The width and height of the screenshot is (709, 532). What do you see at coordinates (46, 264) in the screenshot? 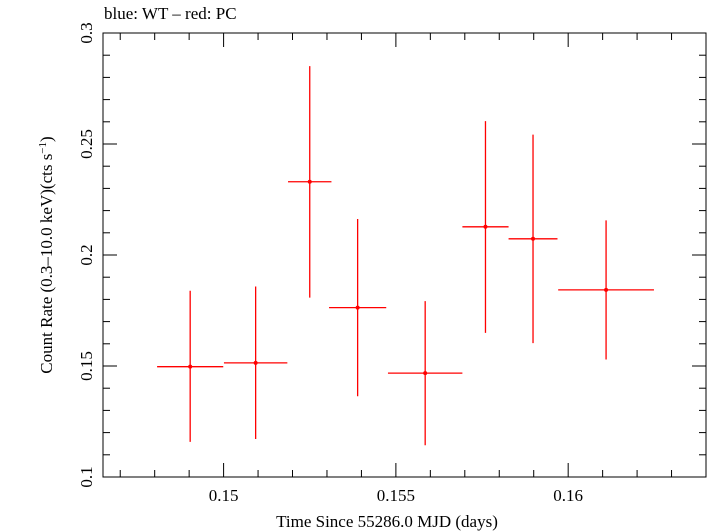
I see `y-axis-label-main: Count Rate (0.3–10.0 keV)(cts s` at bounding box center [46, 264].